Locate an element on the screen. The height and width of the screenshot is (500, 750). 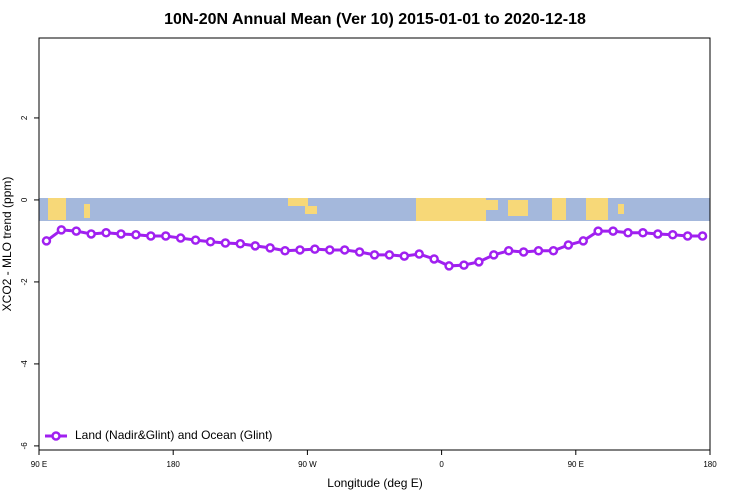
y-tick-label: -4 is located at coordinates (24, 364).